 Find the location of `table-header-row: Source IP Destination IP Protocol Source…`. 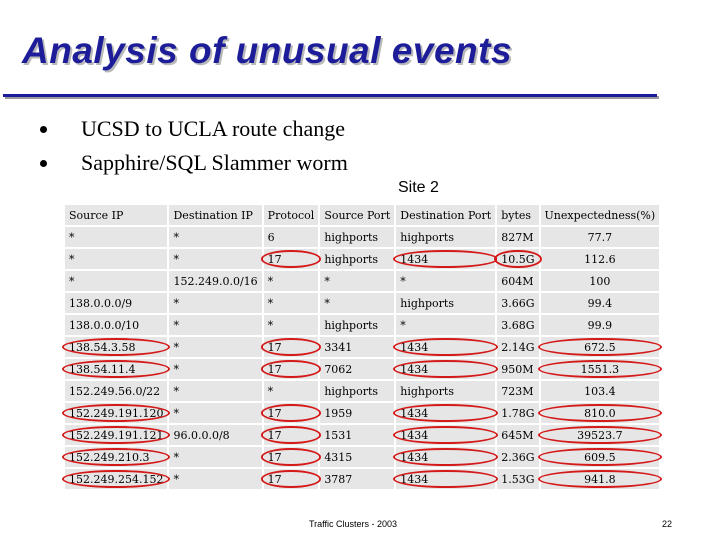

table-header-row: Source IP Destination IP Protocol Source… is located at coordinates (362, 215).